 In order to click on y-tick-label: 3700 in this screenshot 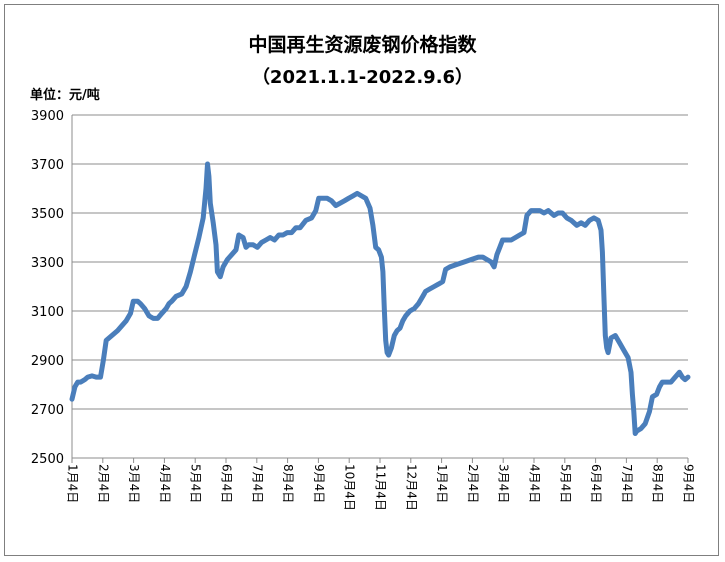, I will do `click(47, 165)`.